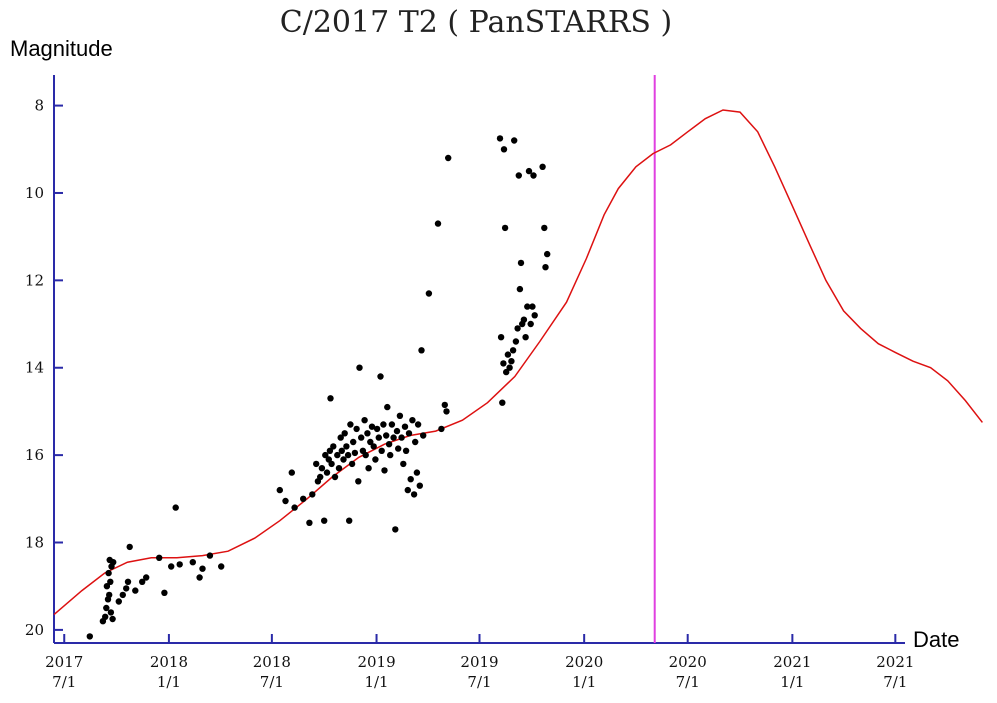 The width and height of the screenshot is (997, 703). I want to click on x-tick-label-year: 2017, so click(64, 662).